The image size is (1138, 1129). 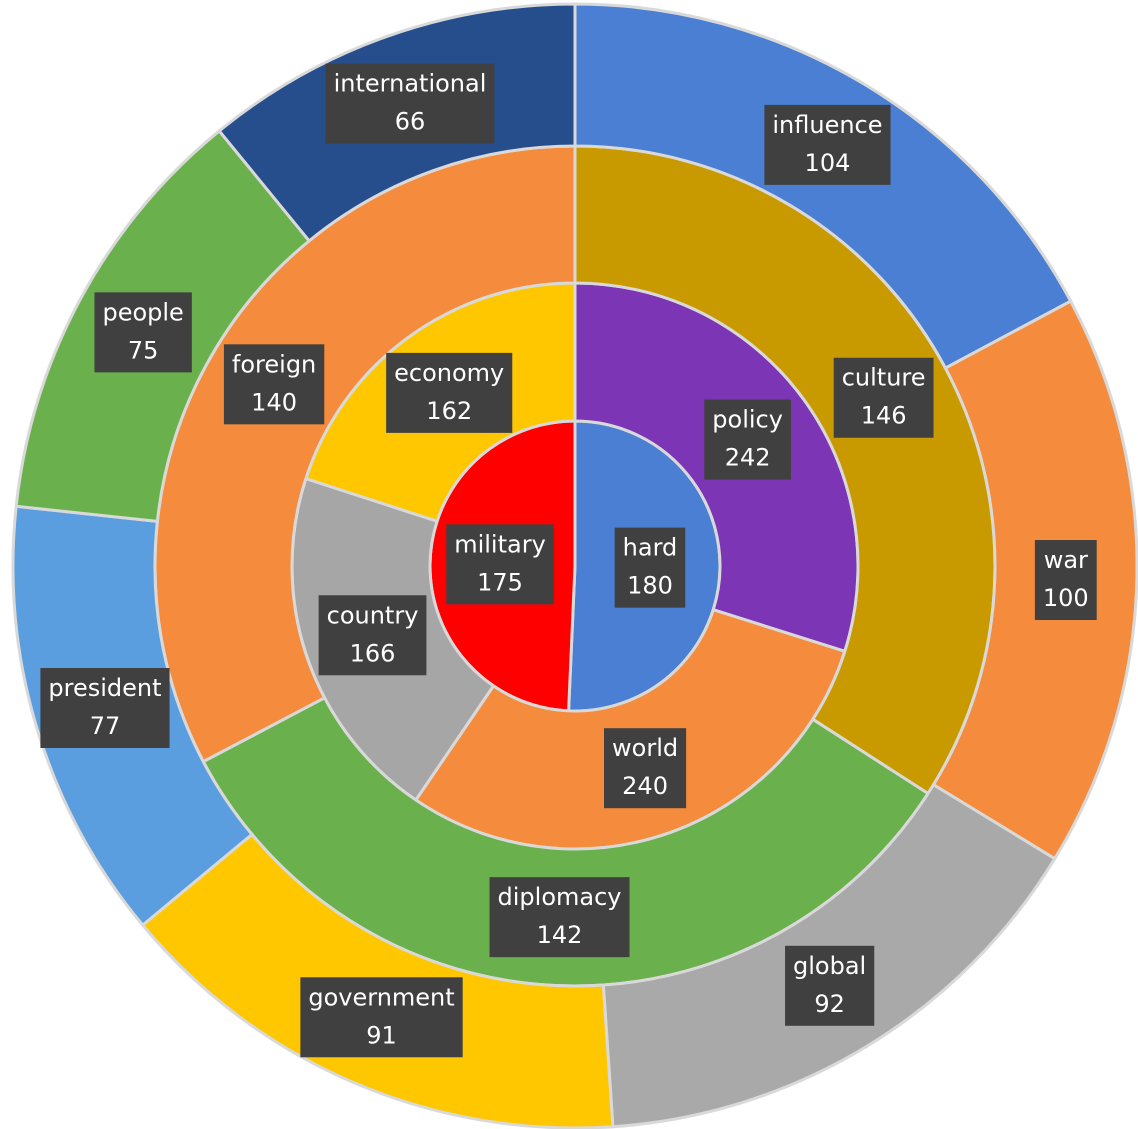 What do you see at coordinates (373, 653) in the screenshot?
I see `label-value: 166` at bounding box center [373, 653].